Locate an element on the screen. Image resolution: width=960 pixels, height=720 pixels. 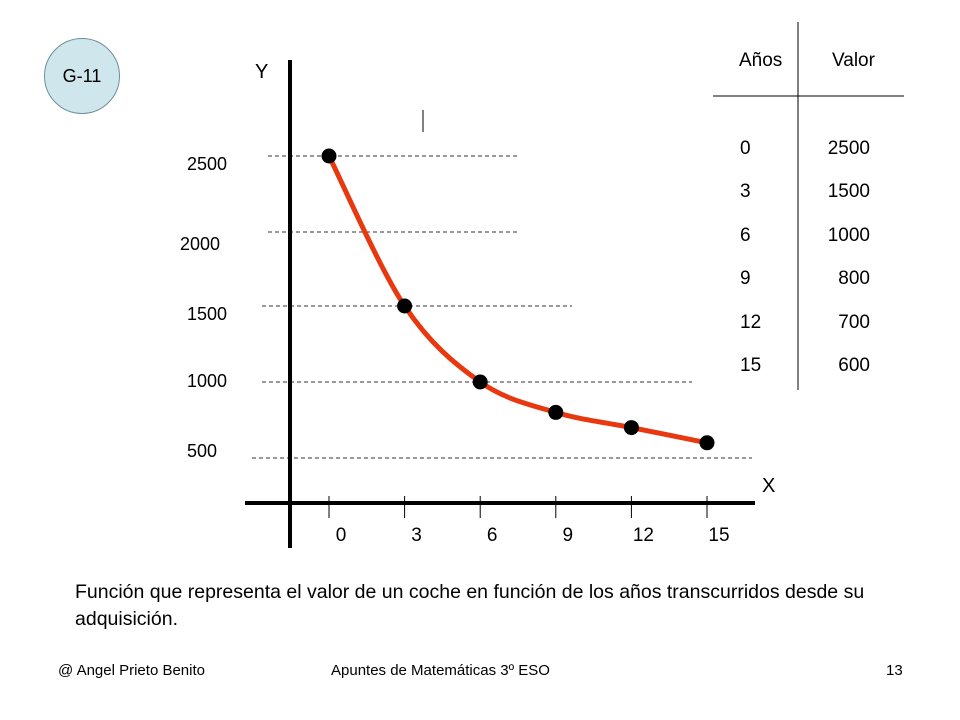
table-header-years: Años is located at coordinates (761, 60).